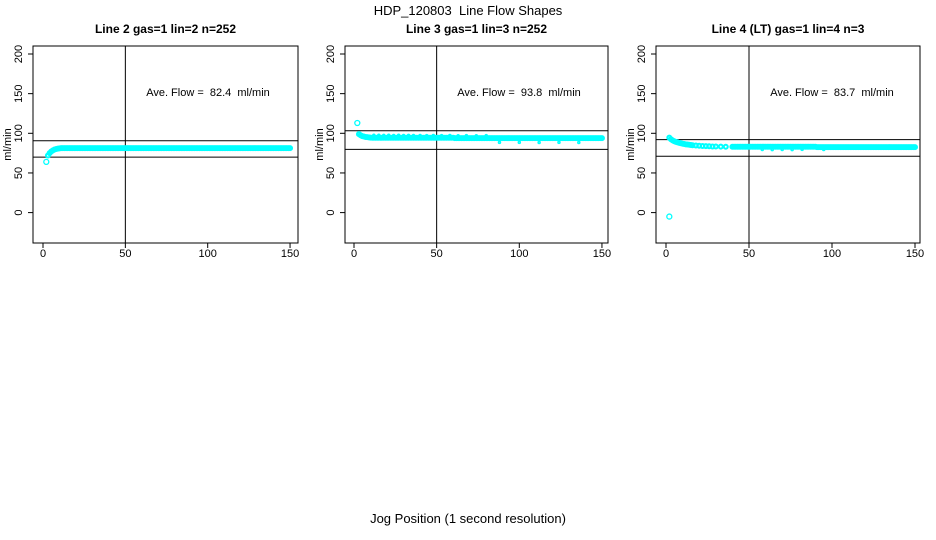 This screenshot has height=540, width=936. Describe the element at coordinates (476, 29) in the screenshot. I see `panel-2-title: Line 3 gas=1 lin=3 n=252` at that location.